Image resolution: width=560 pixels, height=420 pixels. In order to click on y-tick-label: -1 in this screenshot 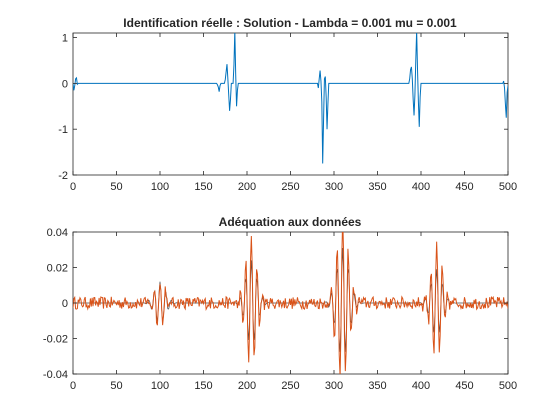, I will do `click(63, 130)`.